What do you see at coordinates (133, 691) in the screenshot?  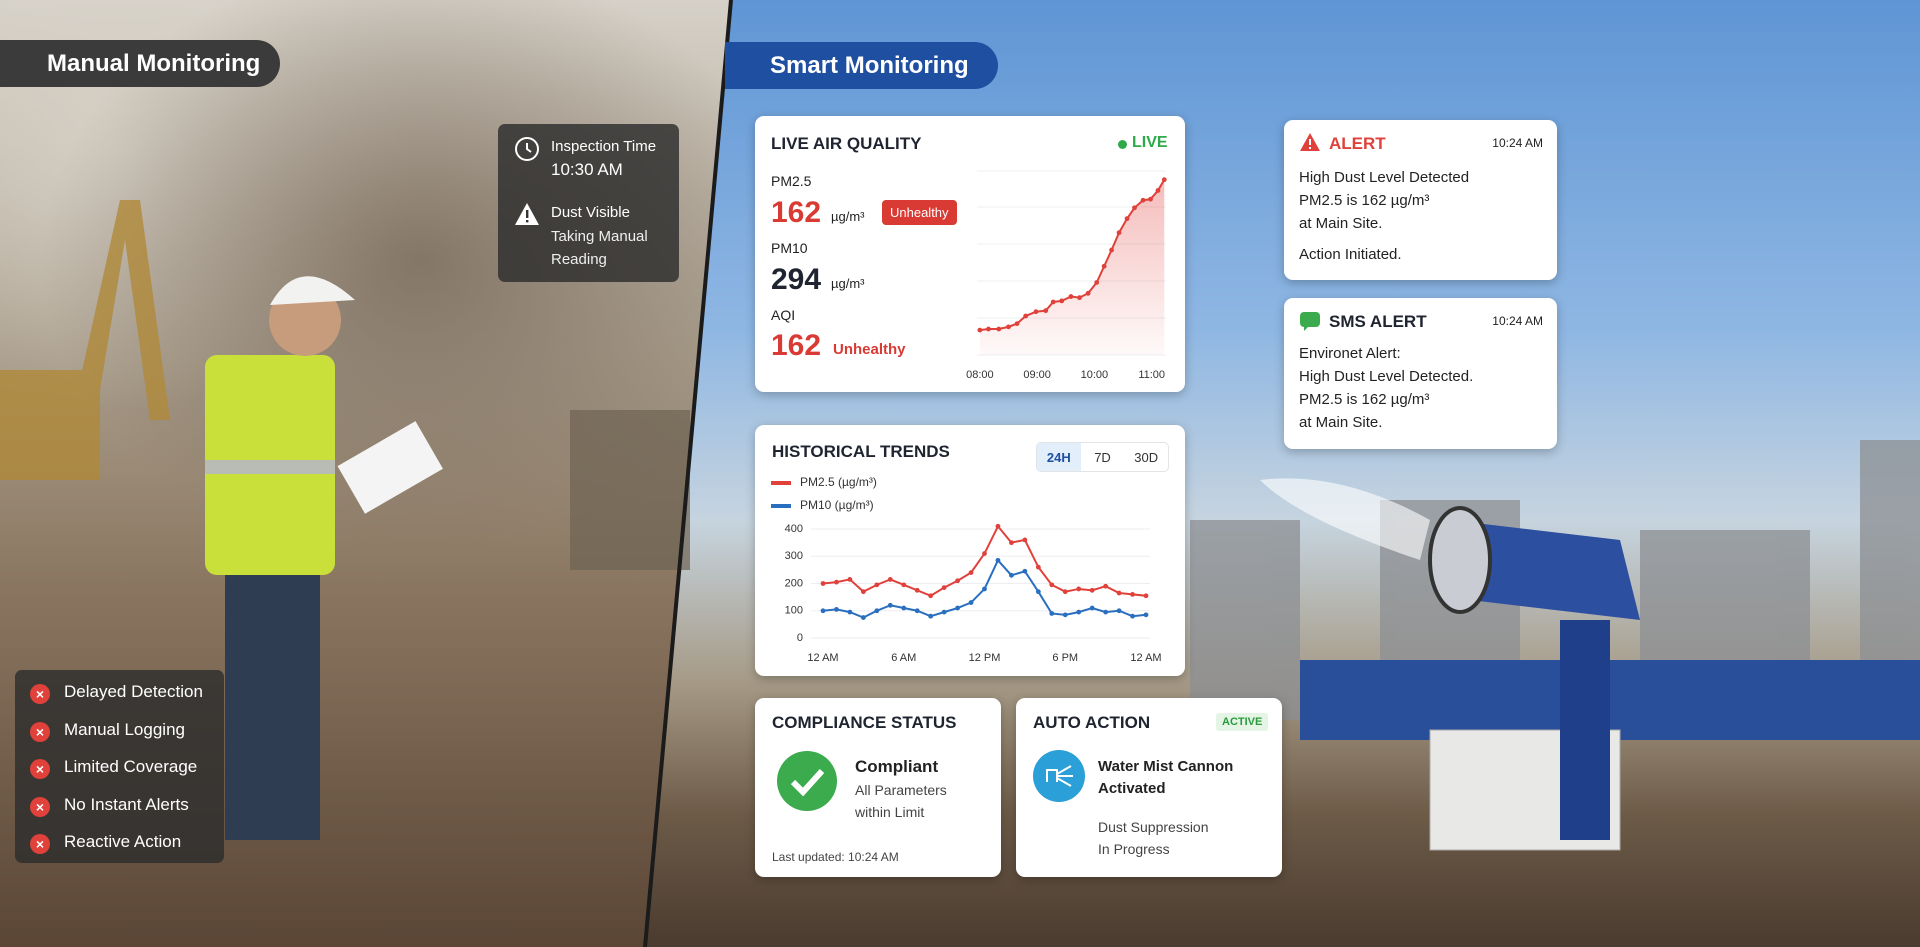 I see `issue-text: Delayed Detection` at bounding box center [133, 691].